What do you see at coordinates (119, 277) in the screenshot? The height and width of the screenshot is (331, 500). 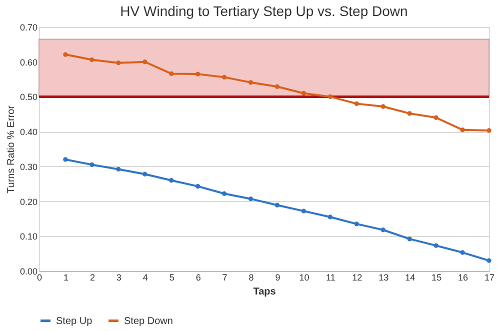 I see `x-tick-label: 3` at bounding box center [119, 277].